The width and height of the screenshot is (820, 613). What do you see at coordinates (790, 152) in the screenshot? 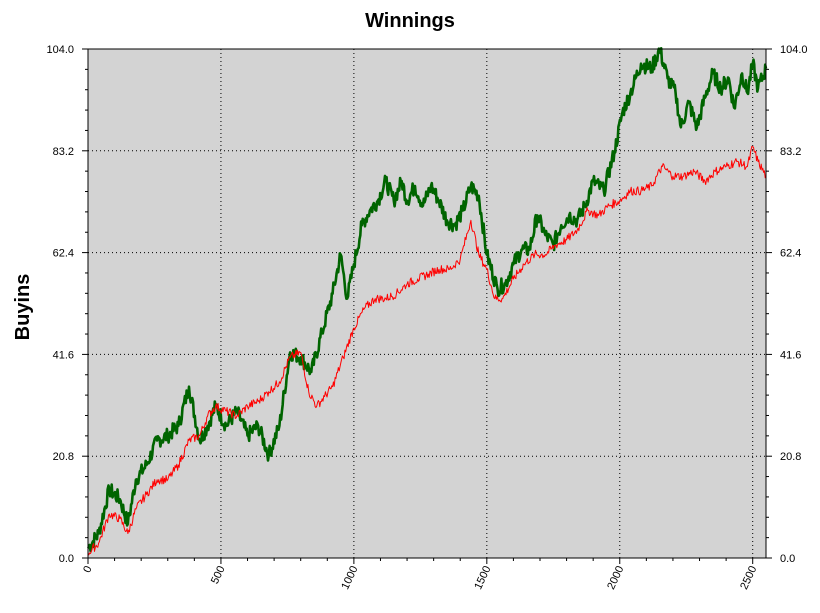
I see `y-tick-label-right: 83.2` at bounding box center [790, 152].